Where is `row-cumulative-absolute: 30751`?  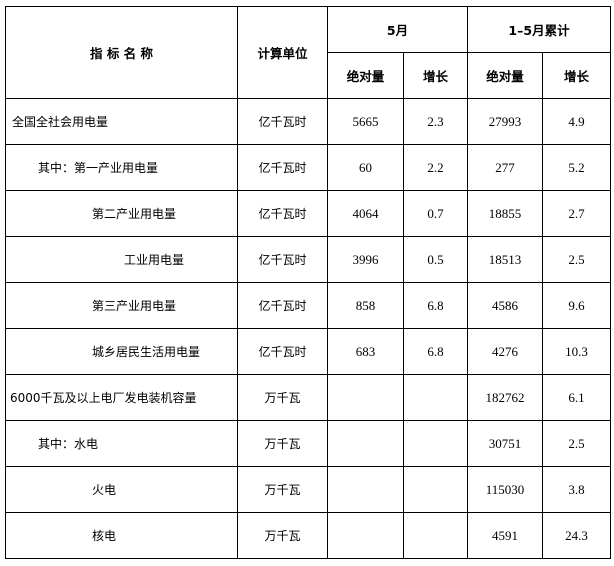
row-cumulative-absolute: 30751 is located at coordinates (505, 443).